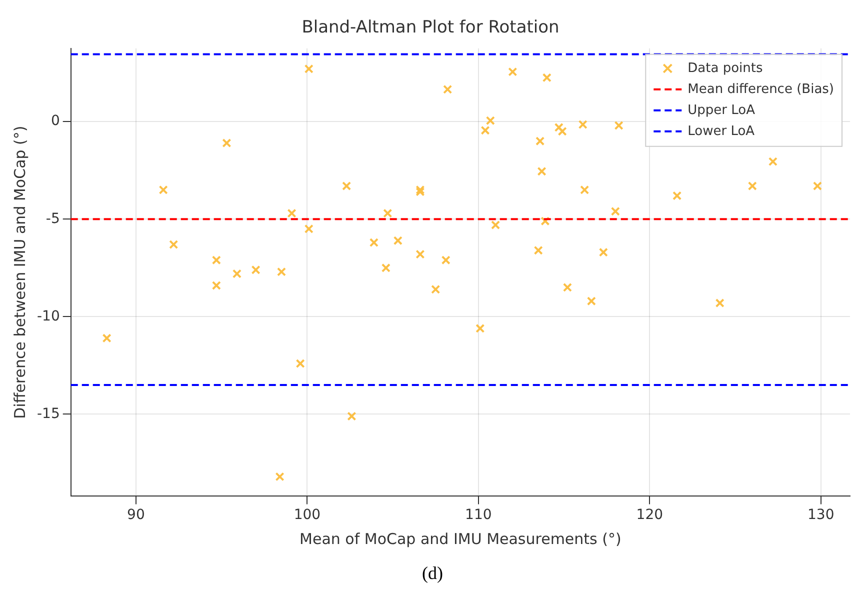 The height and width of the screenshot is (601, 865). What do you see at coordinates (461, 539) in the screenshot?
I see `x-axis-title: Mean of MoCap and IMU Measurements (°)` at bounding box center [461, 539].